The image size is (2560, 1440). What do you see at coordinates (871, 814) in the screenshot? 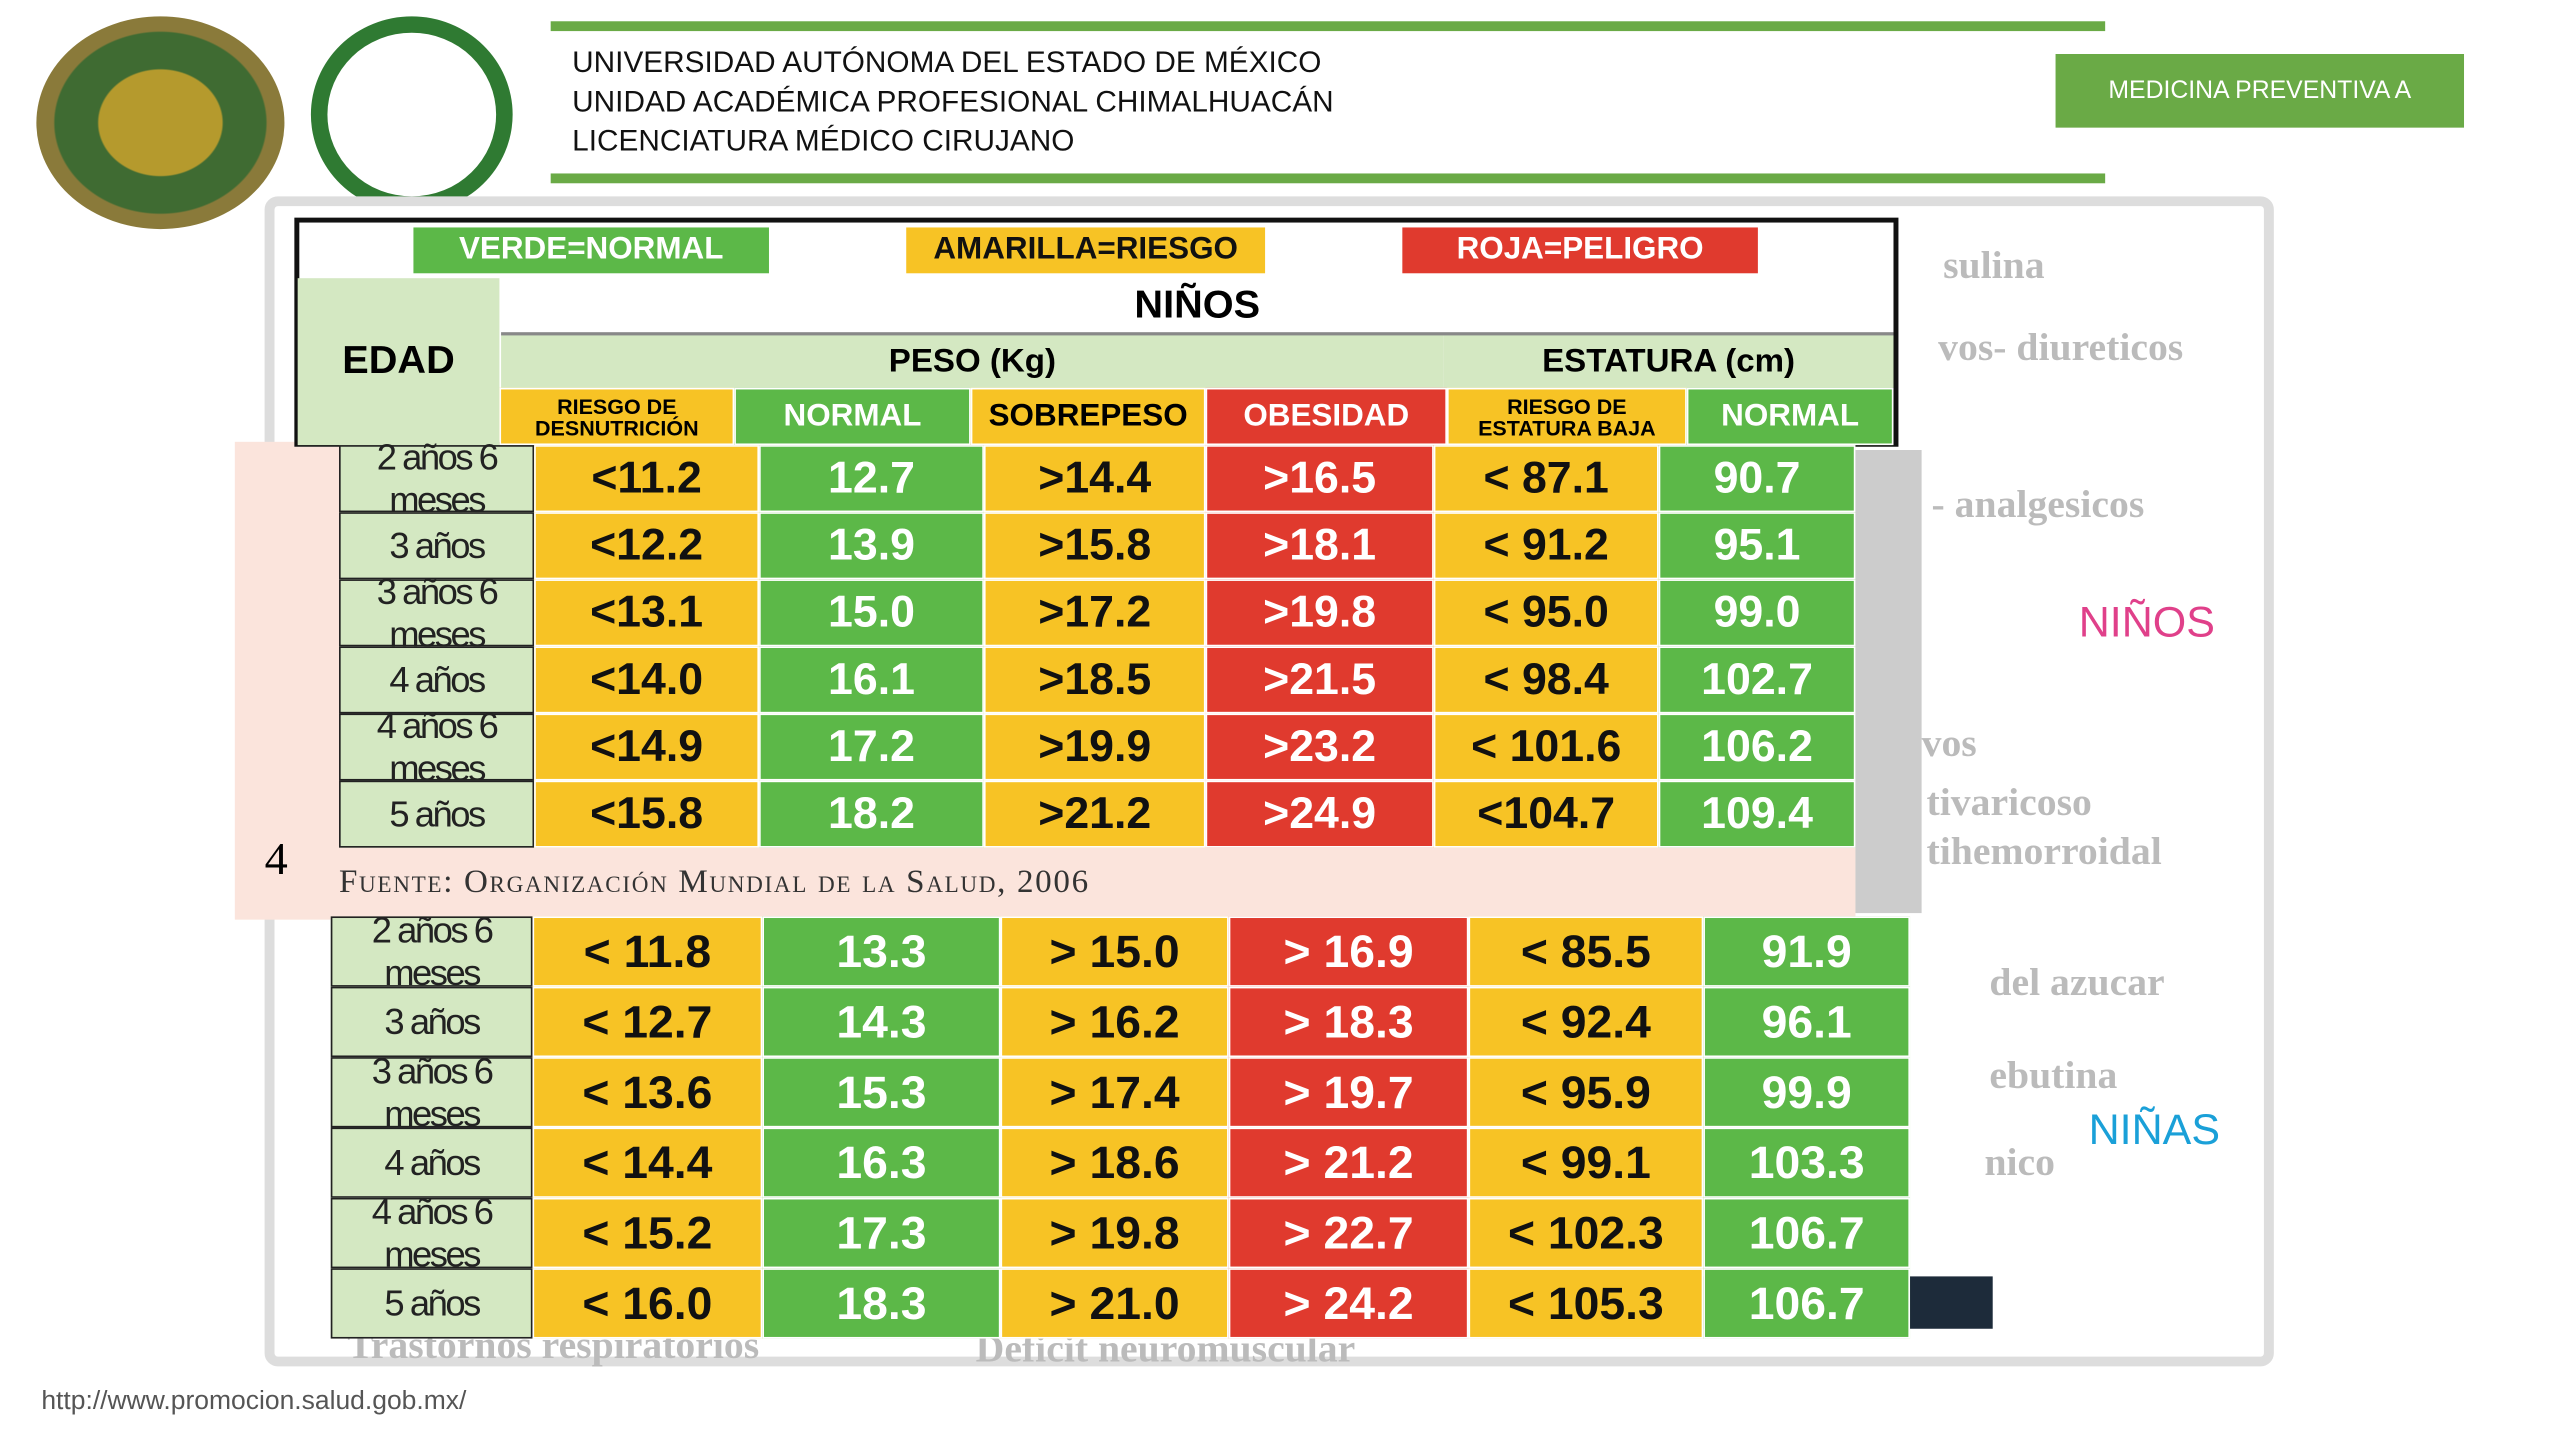
I see `value-cell: 18.2` at bounding box center [871, 814].